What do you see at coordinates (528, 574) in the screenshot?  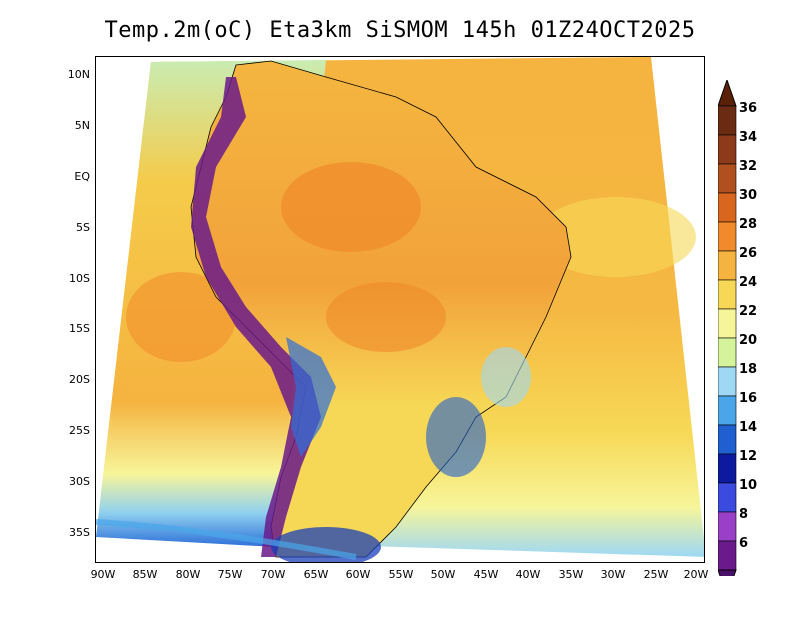 I see `lon-label-40w: 40W` at bounding box center [528, 574].